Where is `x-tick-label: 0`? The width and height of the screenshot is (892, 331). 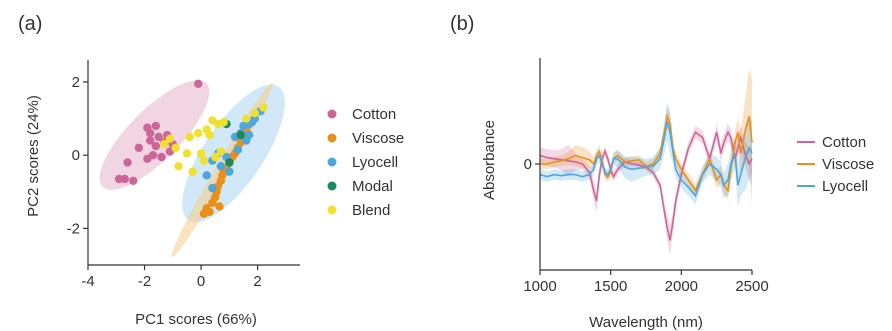 x-tick-label: 0 is located at coordinates (201, 281).